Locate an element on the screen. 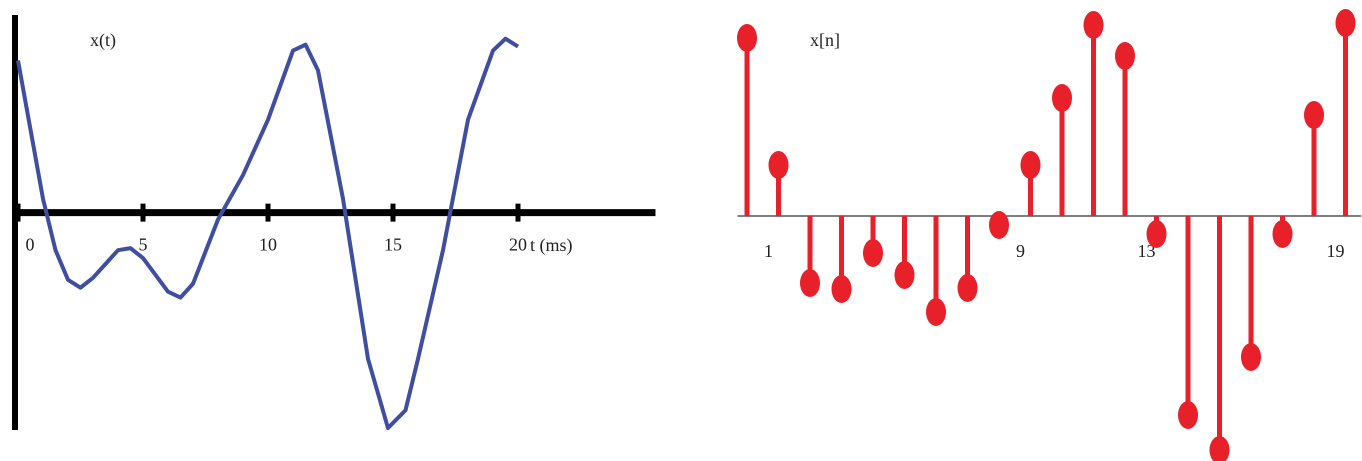  x-axis-label: t (ms) is located at coordinates (551, 245).